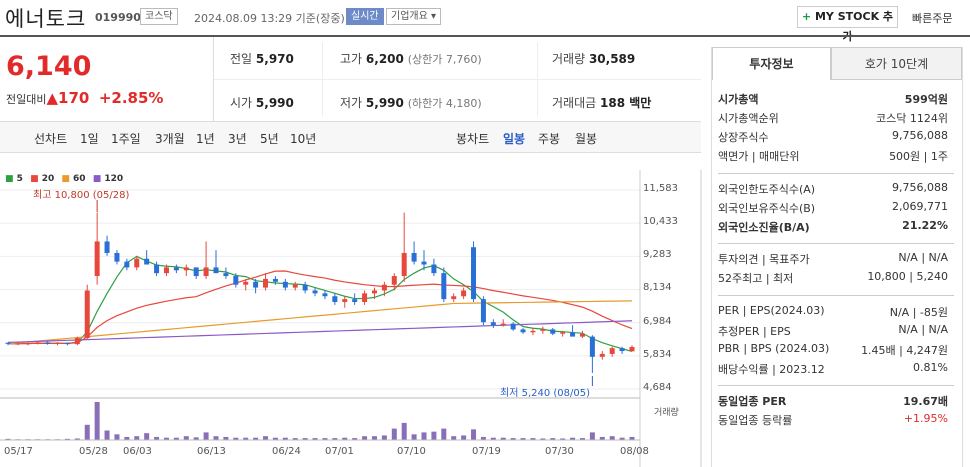 The image size is (970, 467). Describe the element at coordinates (126, 139) in the screenshot. I see `tab-1w: 1주일` at that location.